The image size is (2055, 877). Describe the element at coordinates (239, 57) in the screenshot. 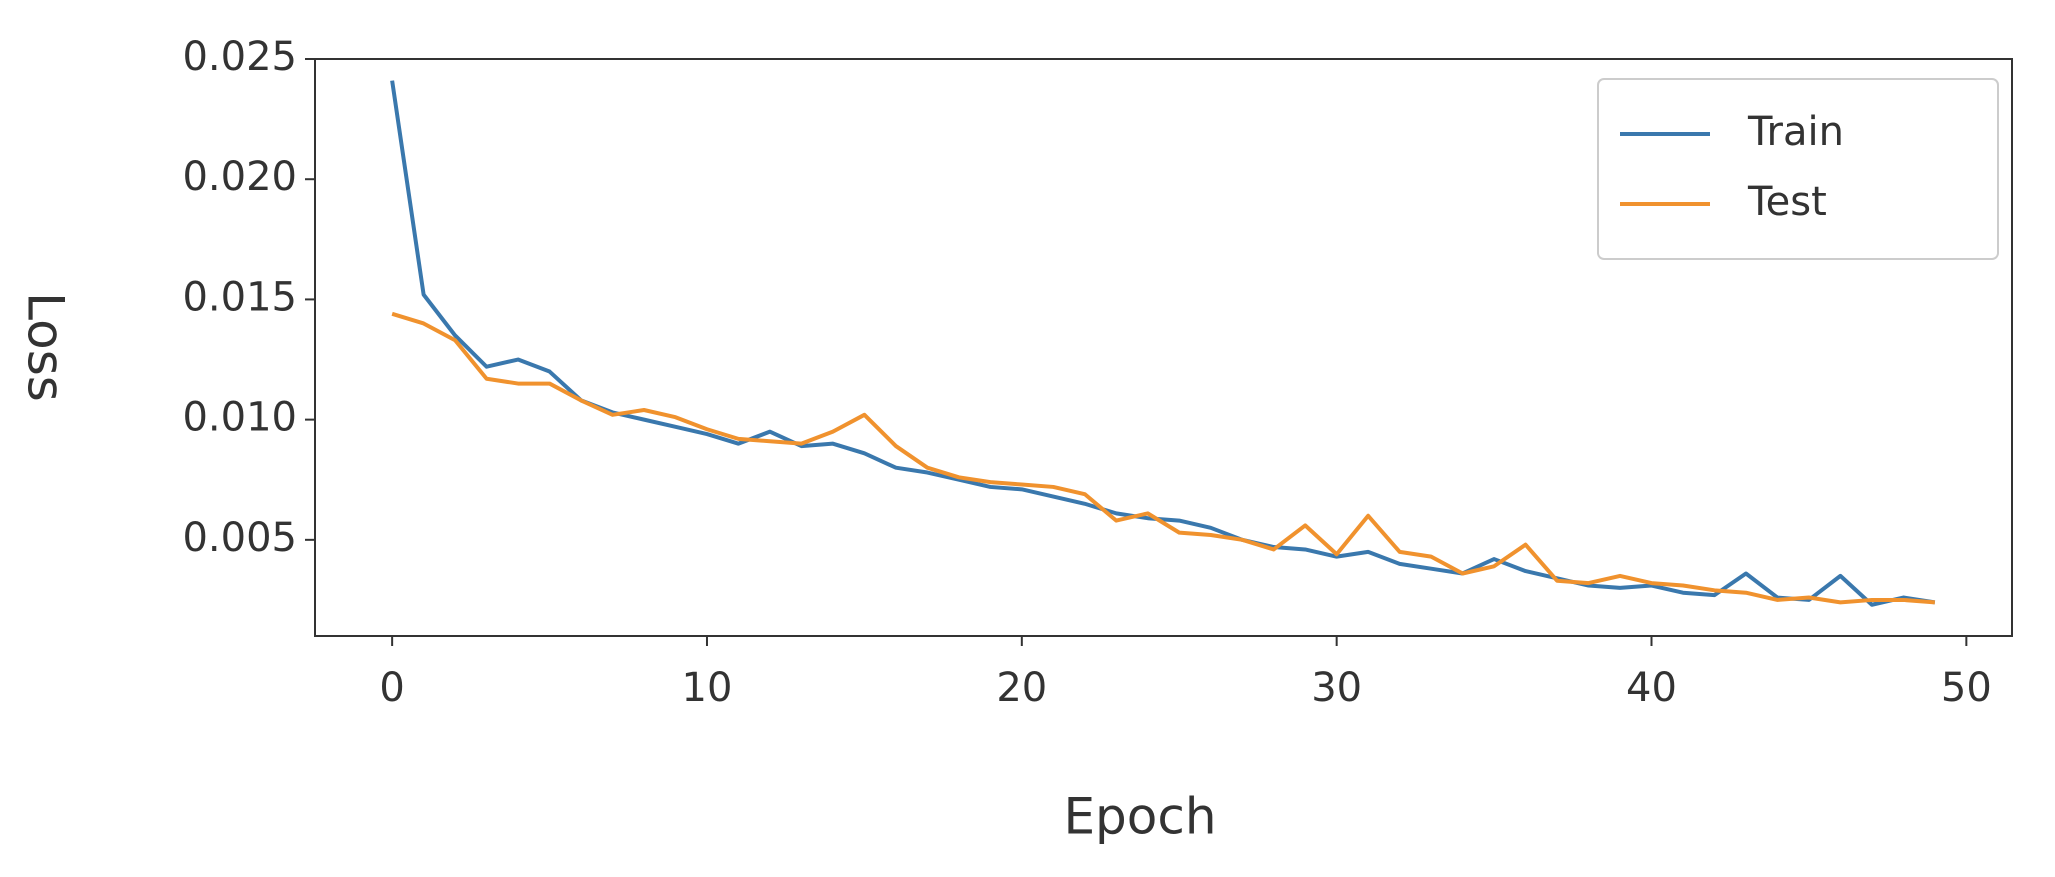

I see `y-tick-label: 0.025` at that location.